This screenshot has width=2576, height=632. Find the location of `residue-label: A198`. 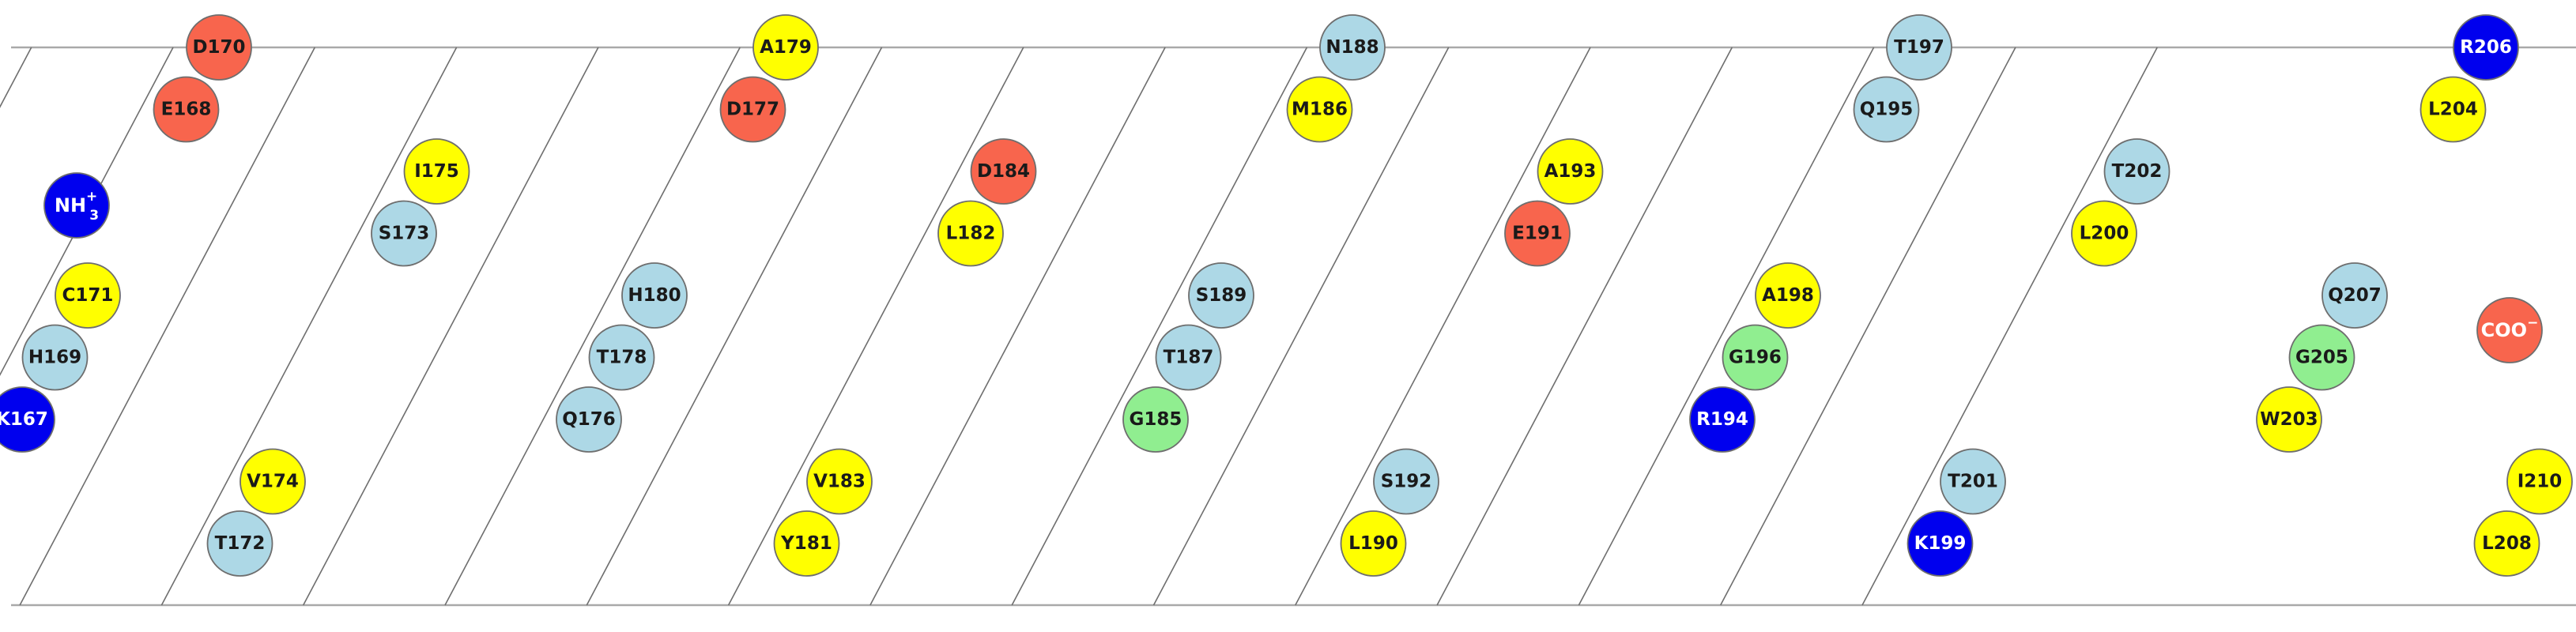

residue-label: A198 is located at coordinates (1788, 296).